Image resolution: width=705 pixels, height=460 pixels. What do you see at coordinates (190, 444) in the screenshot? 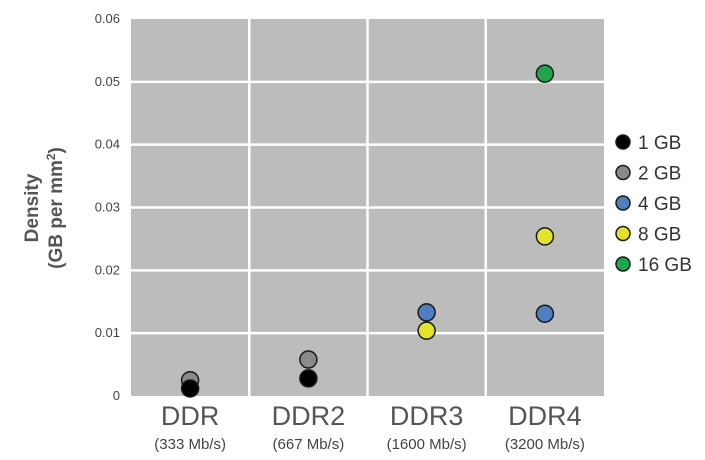
I see `x-category-sublabel: (333 Mb/s)` at bounding box center [190, 444].